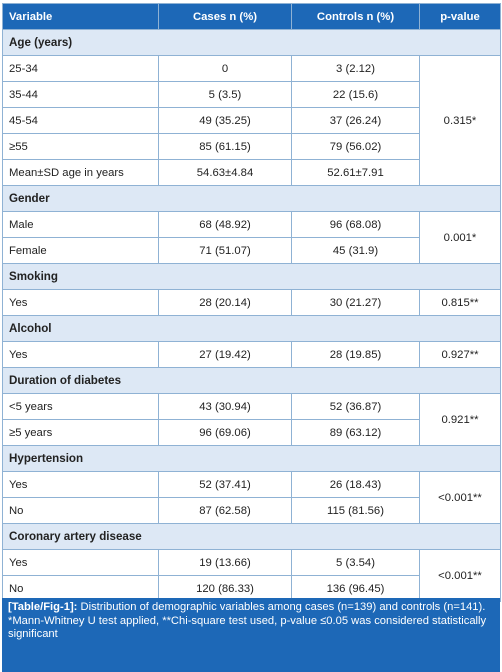 This screenshot has height=672, width=502. What do you see at coordinates (225, 562) in the screenshot?
I see `cases-value: 19 (13.66)` at bounding box center [225, 562].